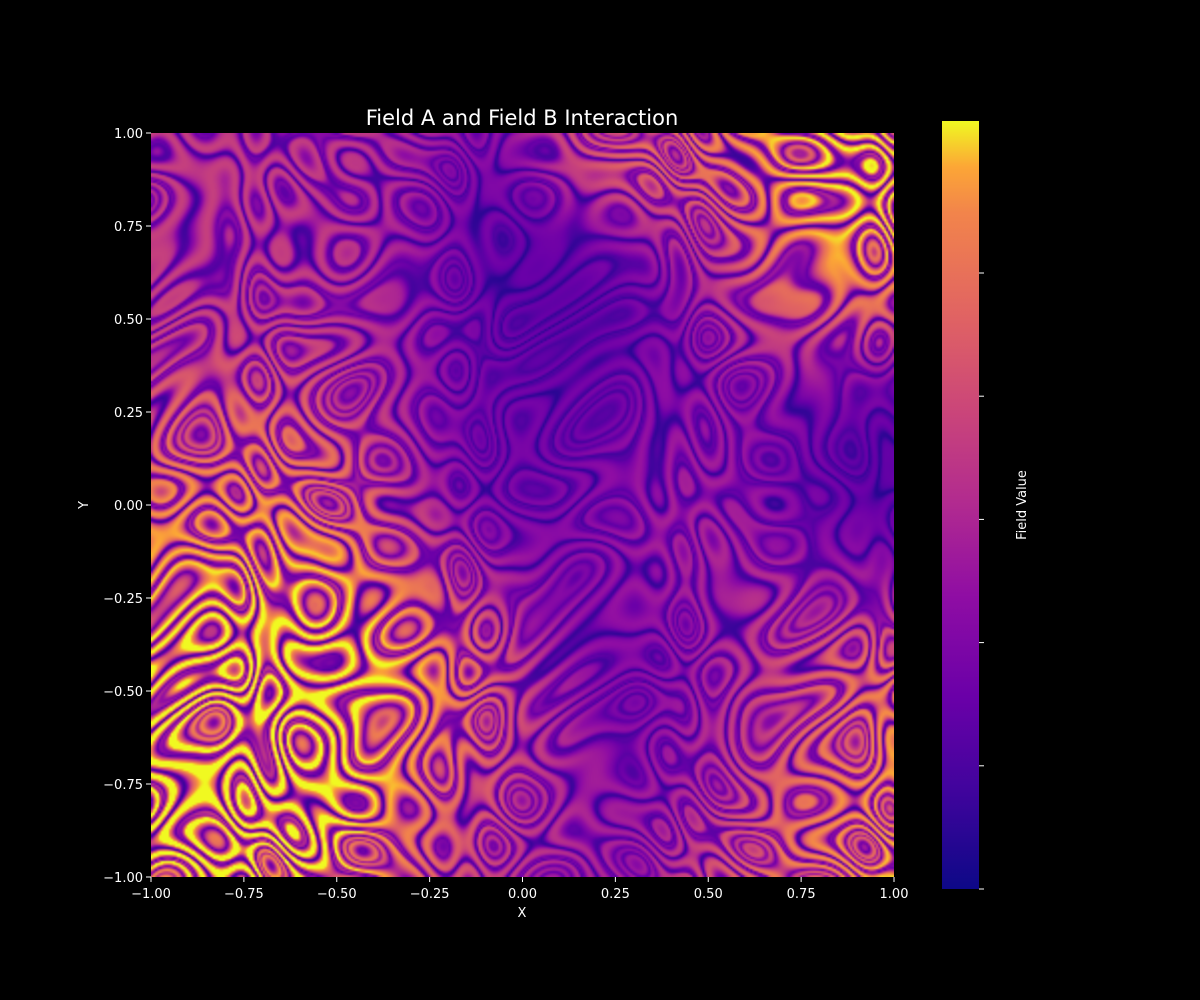 The image size is (1200, 1000). Describe the element at coordinates (708, 894) in the screenshot. I see `x-tick-label: 0.50` at that location.